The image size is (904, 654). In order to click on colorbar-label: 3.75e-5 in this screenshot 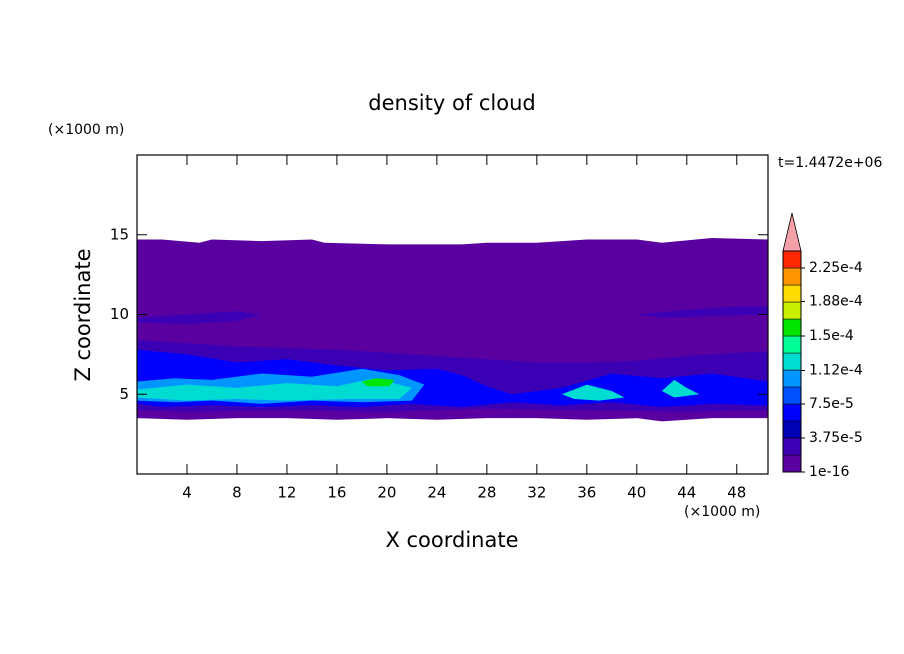, I will do `click(836, 438)`.